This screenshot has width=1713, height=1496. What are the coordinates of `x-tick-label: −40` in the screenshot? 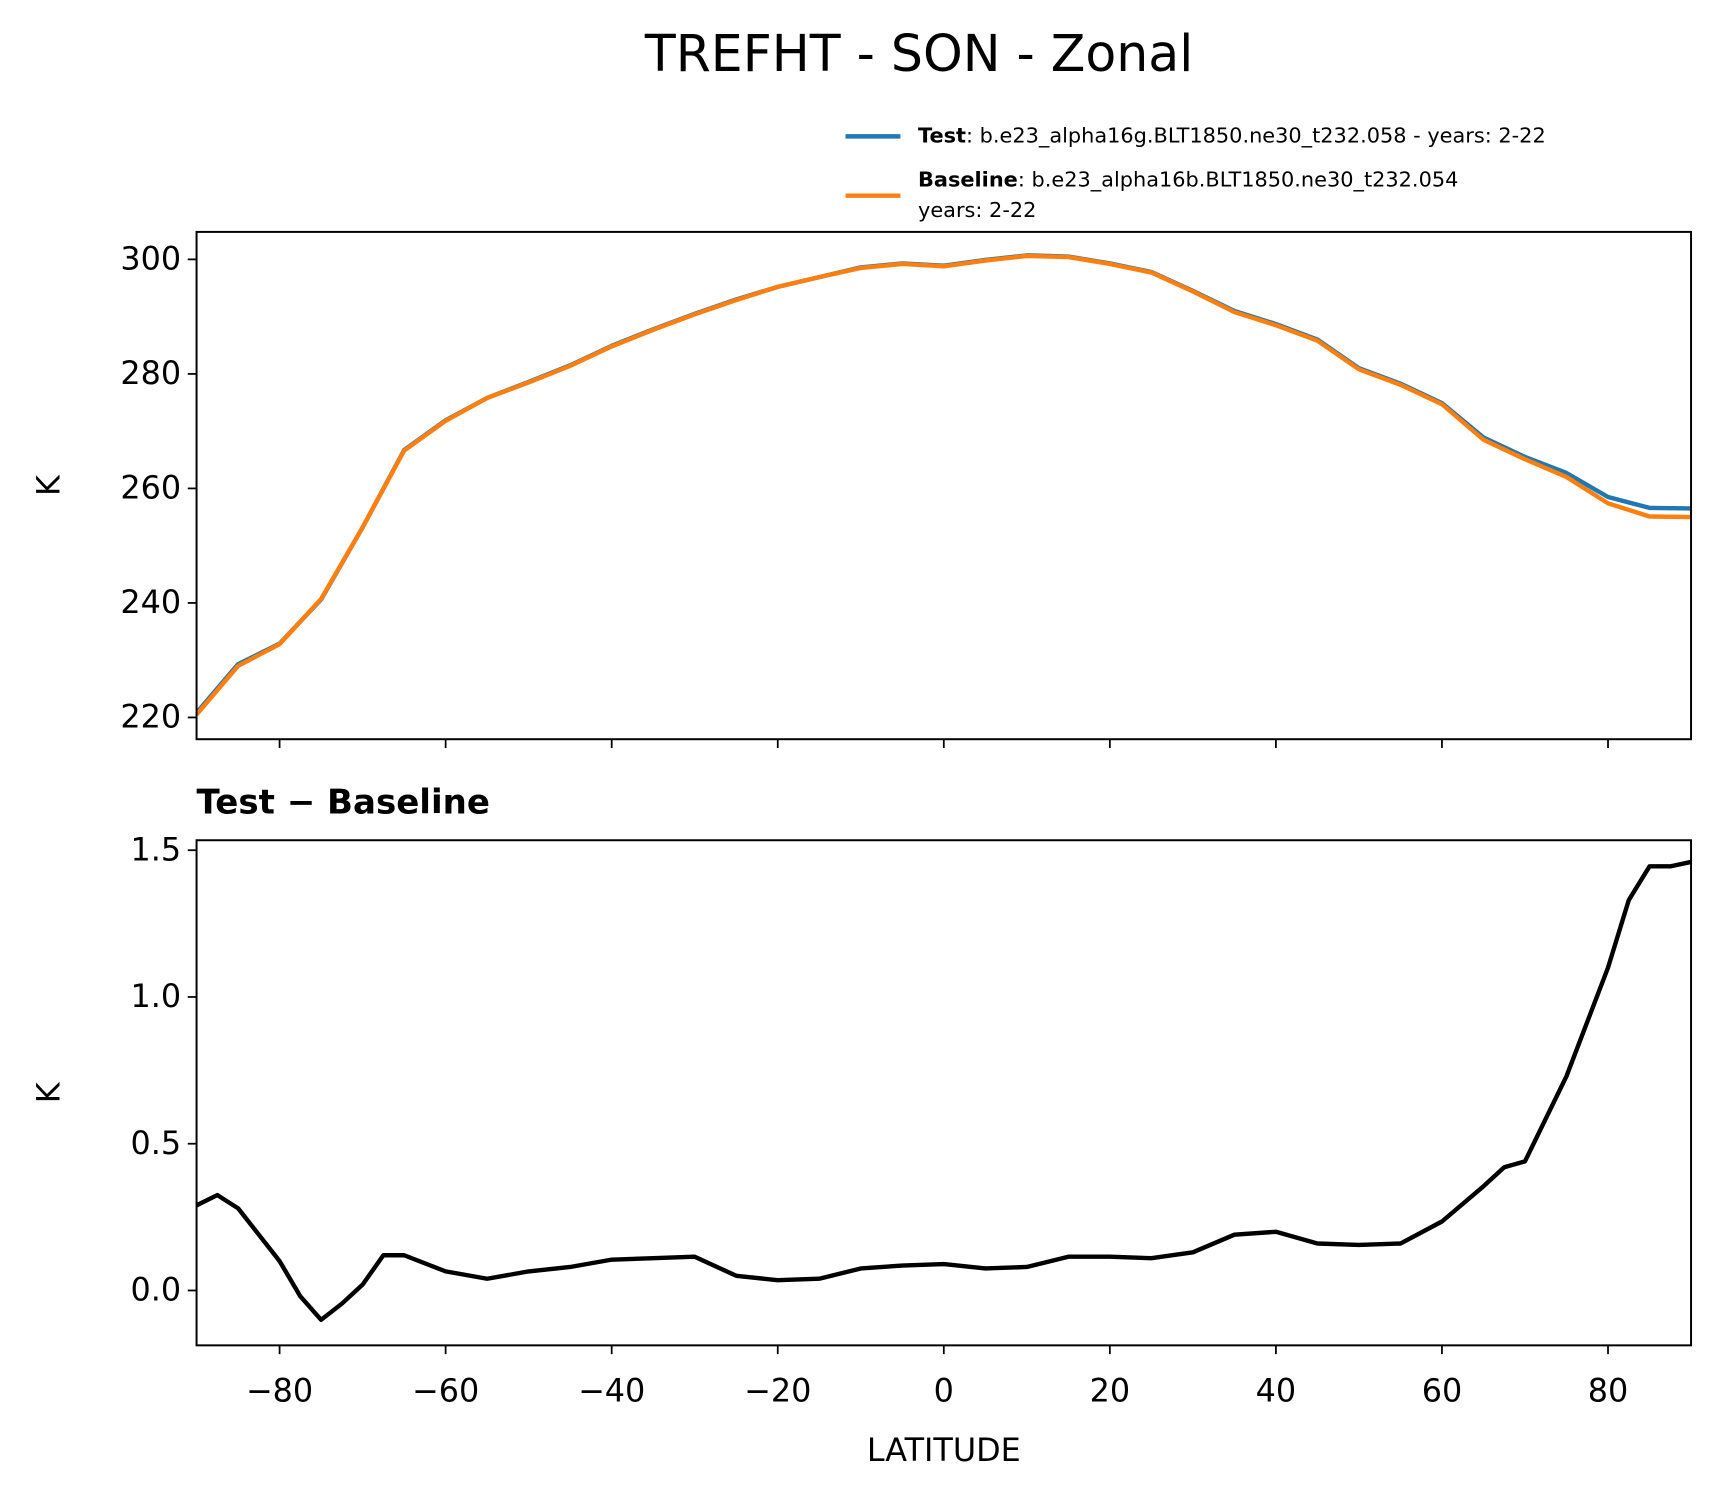 It's located at (611, 1391).